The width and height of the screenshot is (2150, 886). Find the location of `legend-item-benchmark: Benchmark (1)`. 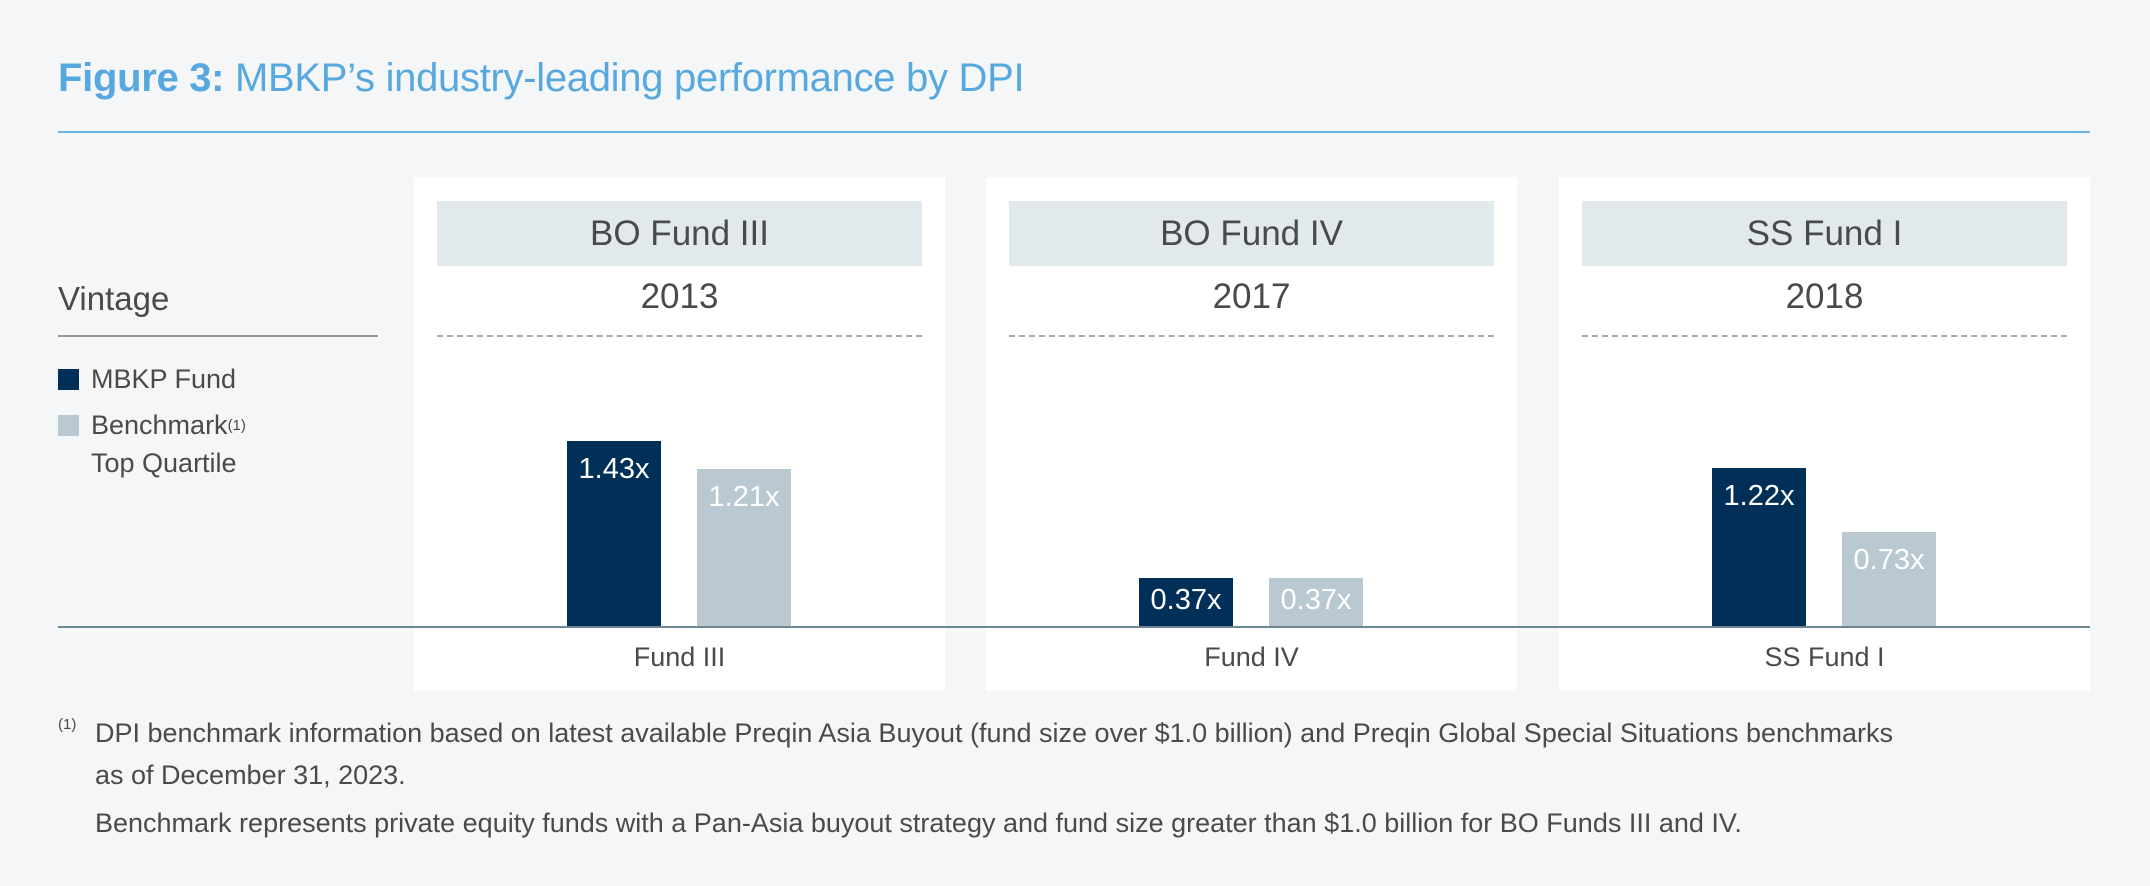

legend-item-benchmark: Benchmark (1) is located at coordinates (152, 425).